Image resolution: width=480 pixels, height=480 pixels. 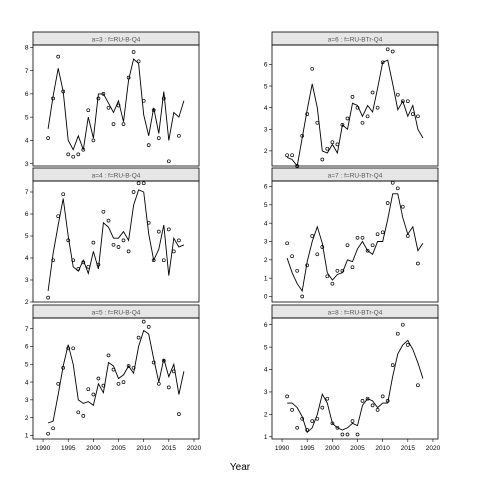 What do you see at coordinates (68, 448) in the screenshot?
I see `x-tick-label: 1995` at bounding box center [68, 448].